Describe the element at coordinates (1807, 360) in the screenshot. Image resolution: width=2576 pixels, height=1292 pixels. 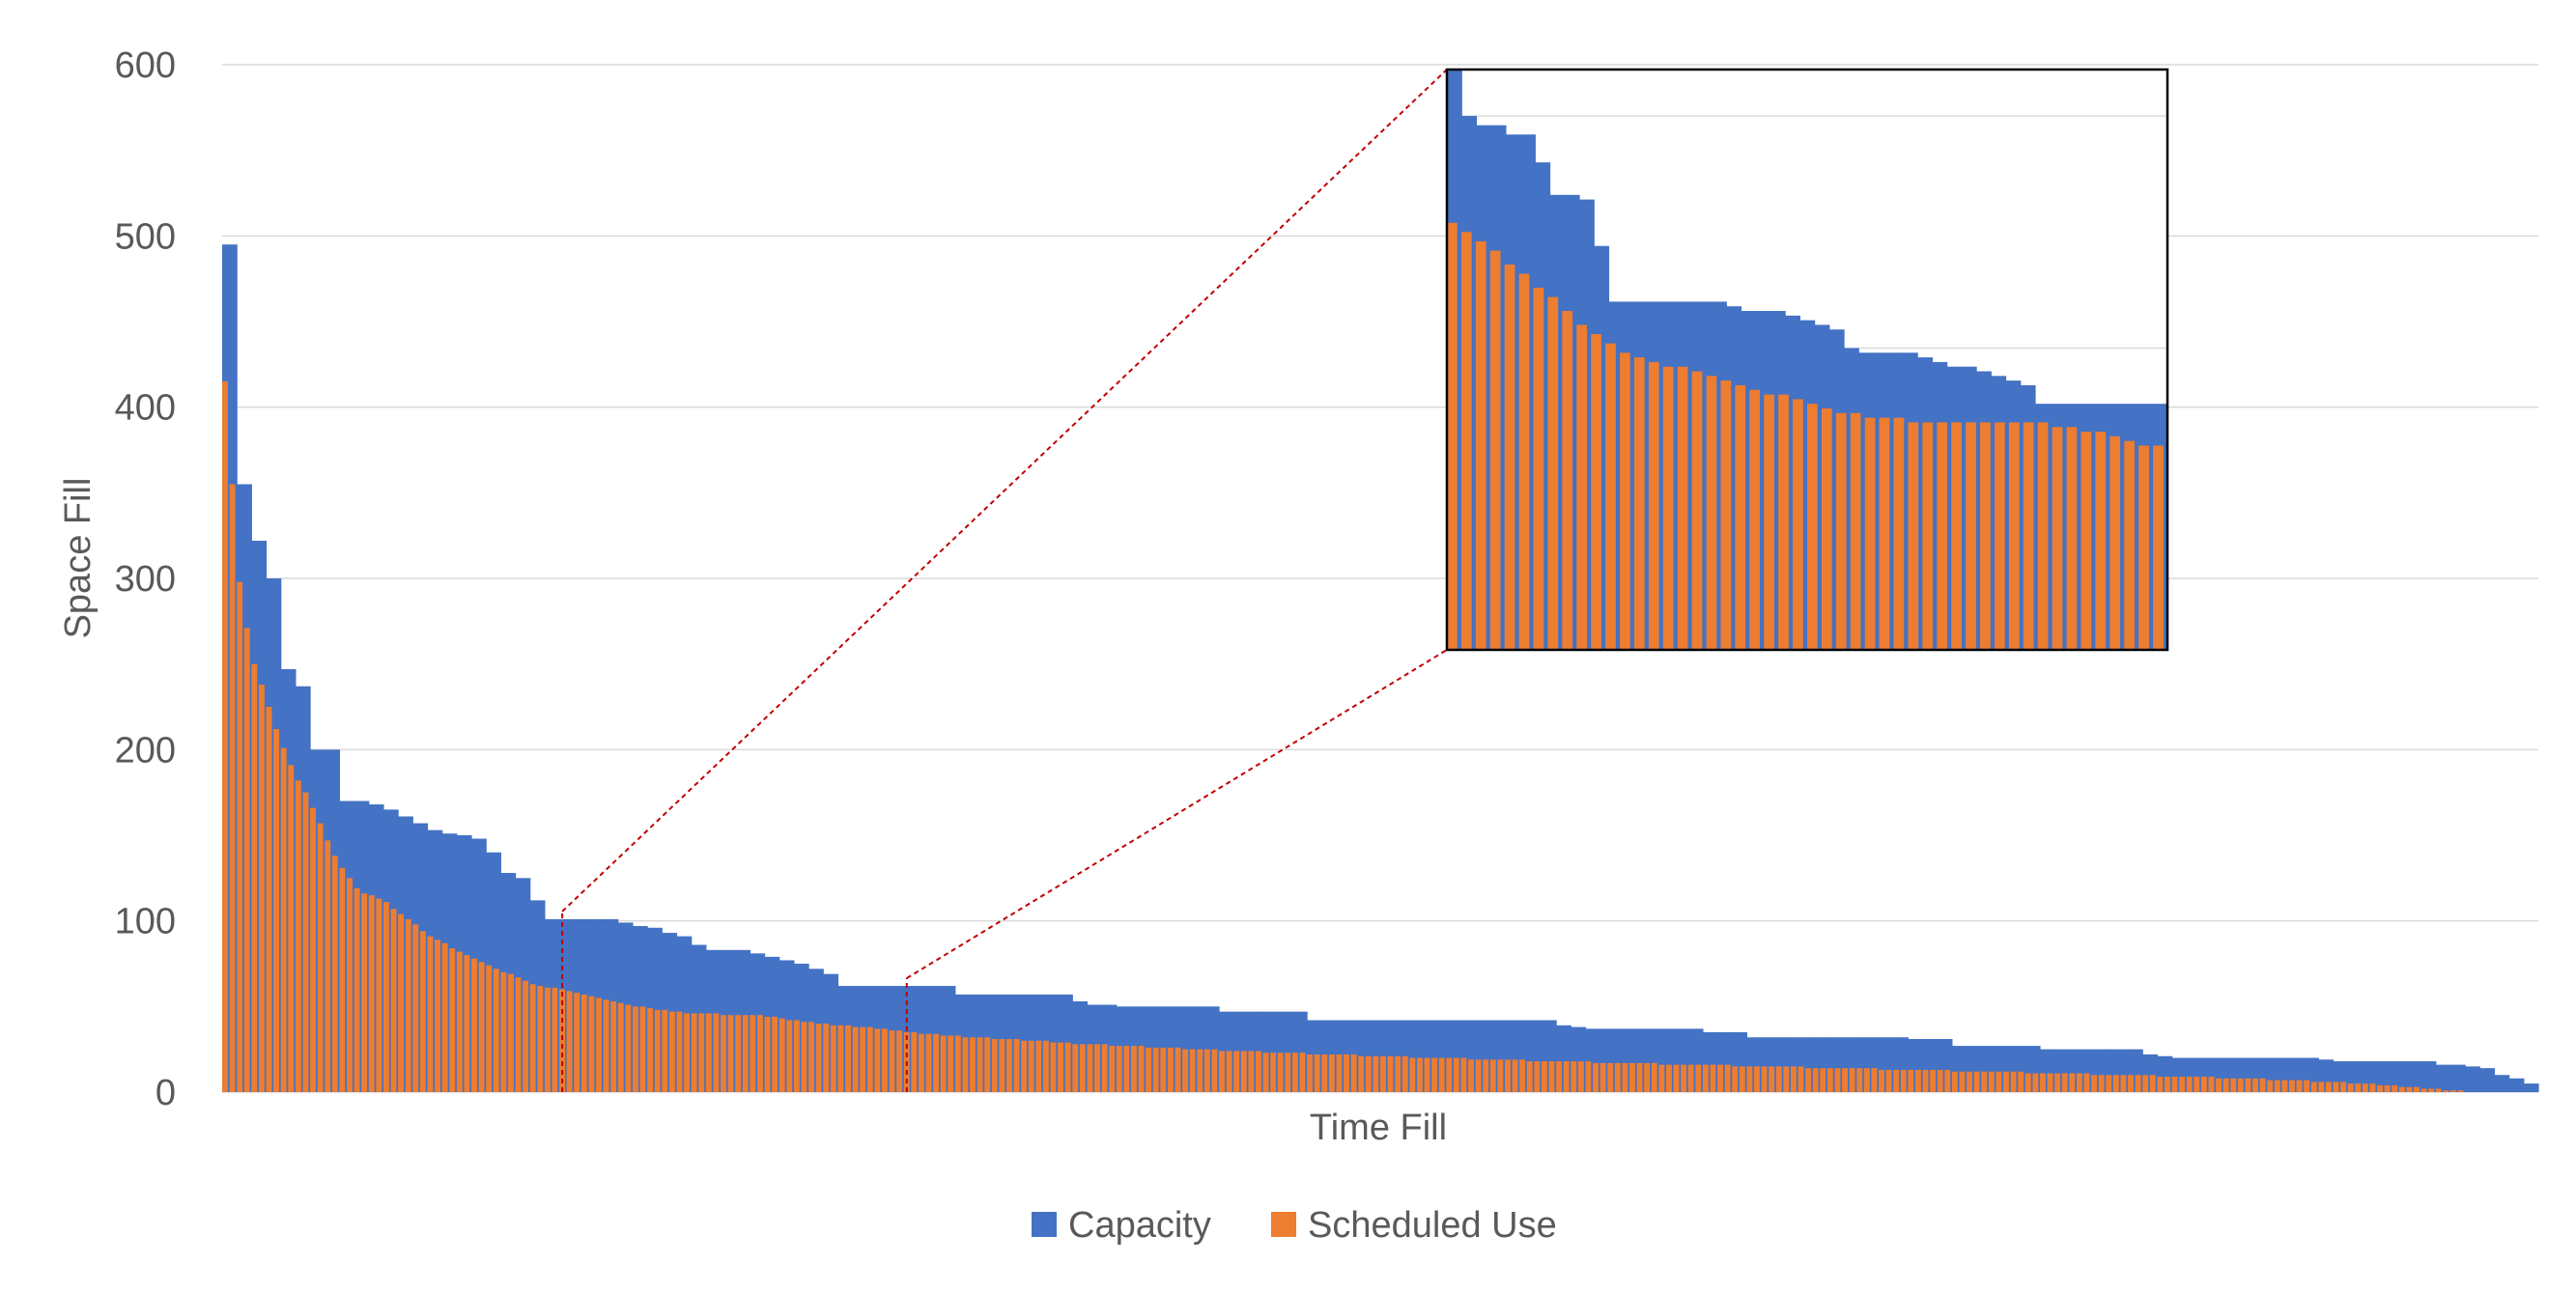
I see `zoom-inset` at that location.